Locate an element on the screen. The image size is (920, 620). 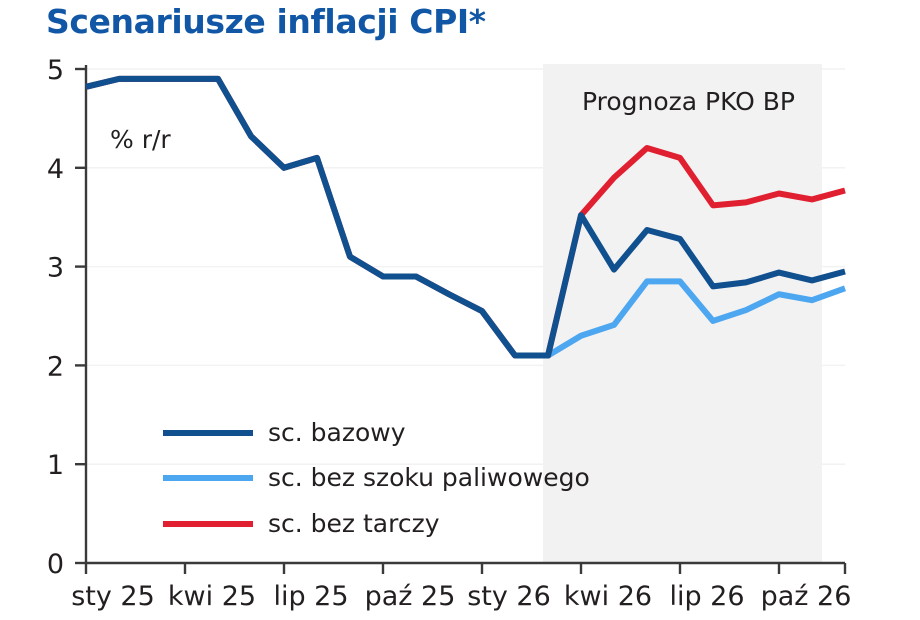
y-tick-label: 2 is located at coordinates (55, 366).